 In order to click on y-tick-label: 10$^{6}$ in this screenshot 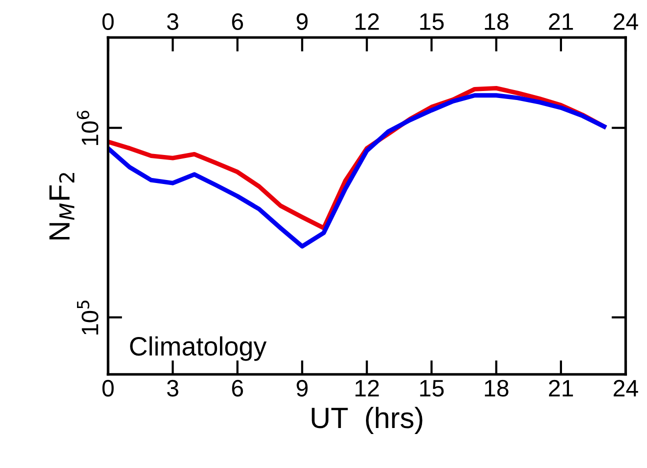, I will do `click(87, 127)`.